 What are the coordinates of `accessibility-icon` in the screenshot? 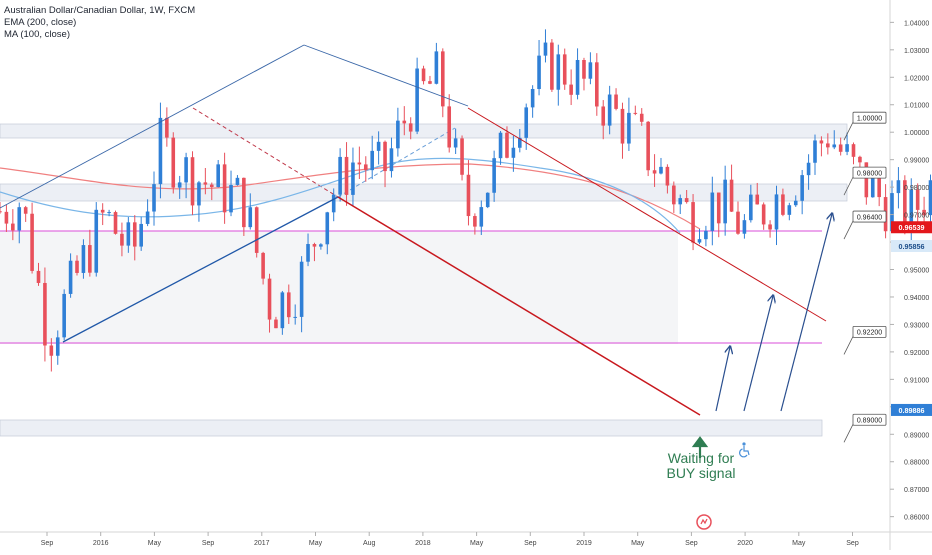 It's located at (744, 450).